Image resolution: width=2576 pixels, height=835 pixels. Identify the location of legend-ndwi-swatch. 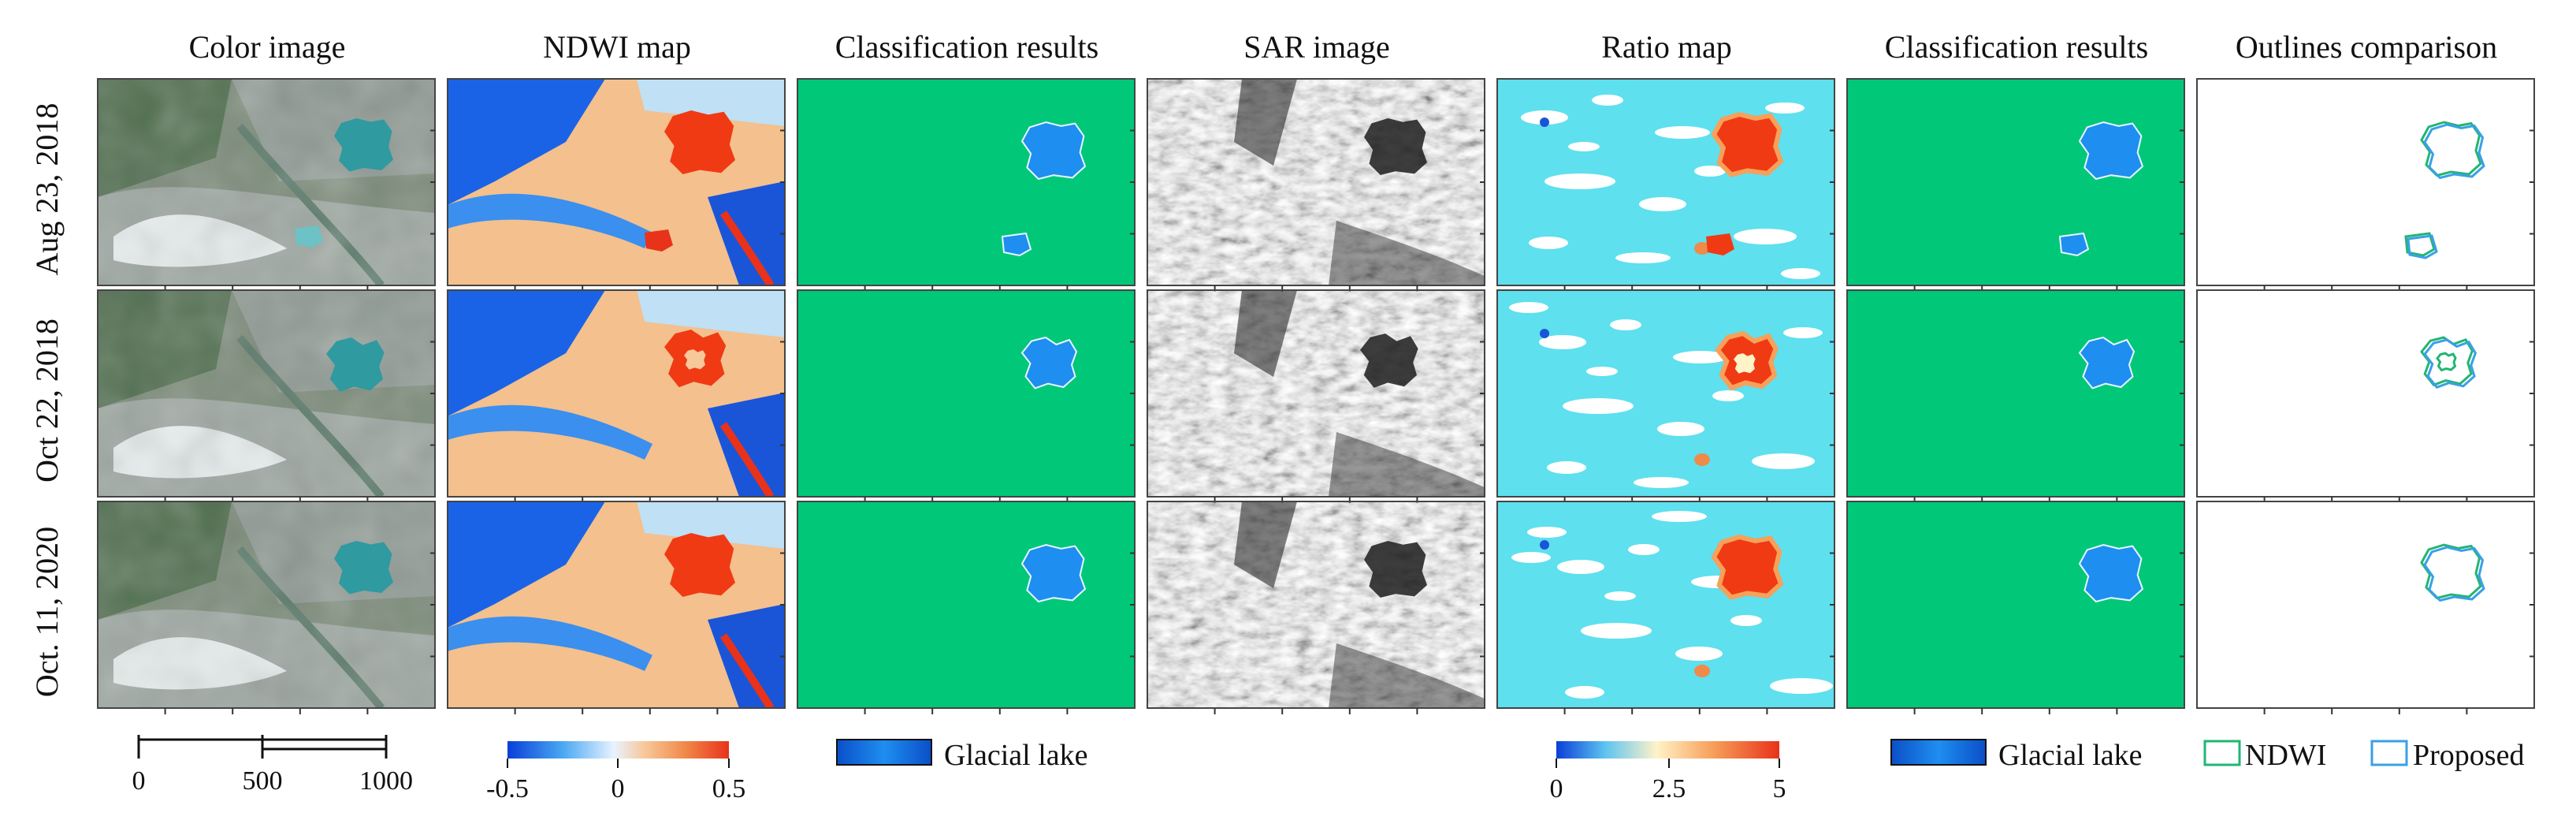
(2222, 753).